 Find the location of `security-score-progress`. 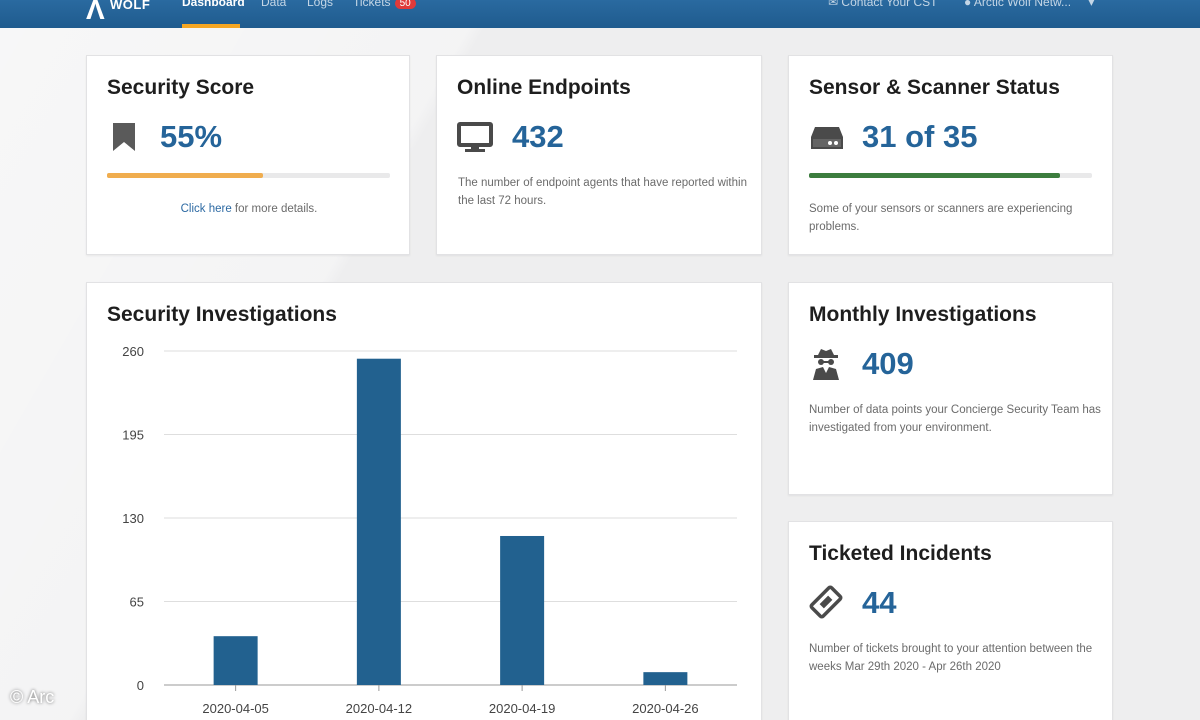

security-score-progress is located at coordinates (248, 175).